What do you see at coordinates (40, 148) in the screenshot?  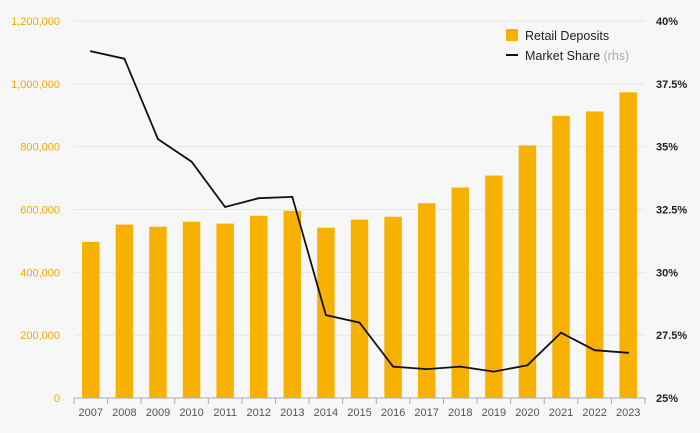 I see `left-tick-label: 800,000` at bounding box center [40, 148].